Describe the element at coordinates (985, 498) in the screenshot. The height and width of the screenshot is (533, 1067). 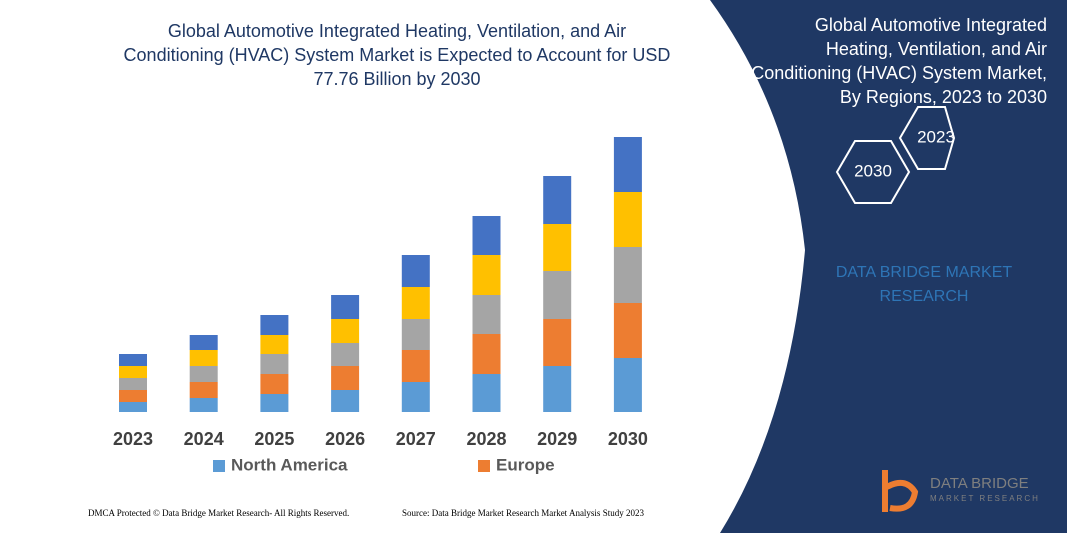
I see `logo-tagline: MARKET RESEARCH` at that location.